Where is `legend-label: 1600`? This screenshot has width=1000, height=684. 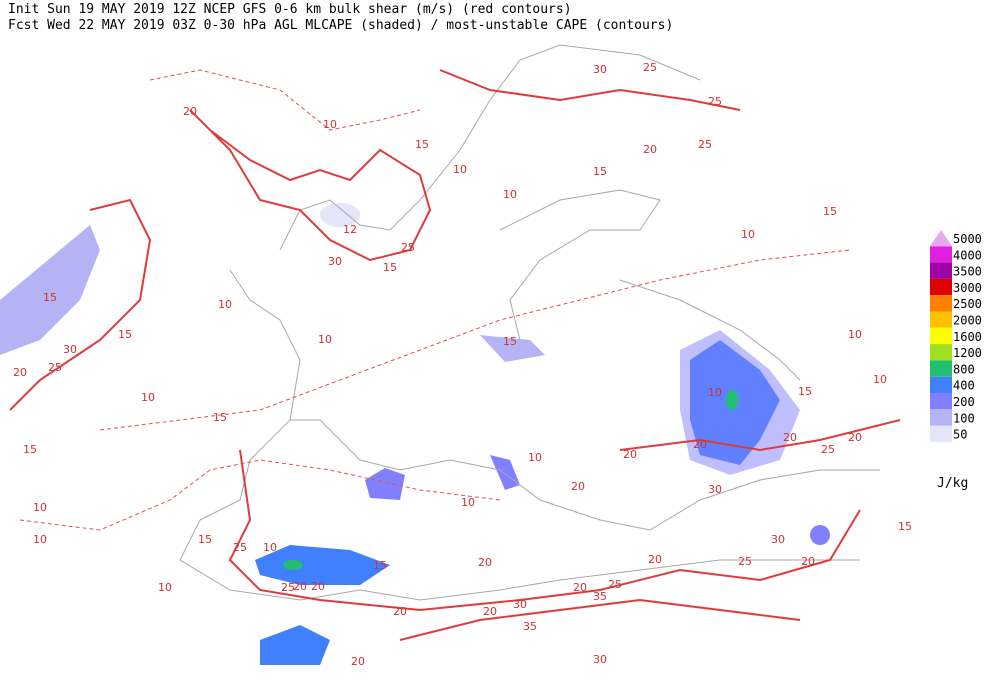 legend-label: 1600 is located at coordinates (967, 337).